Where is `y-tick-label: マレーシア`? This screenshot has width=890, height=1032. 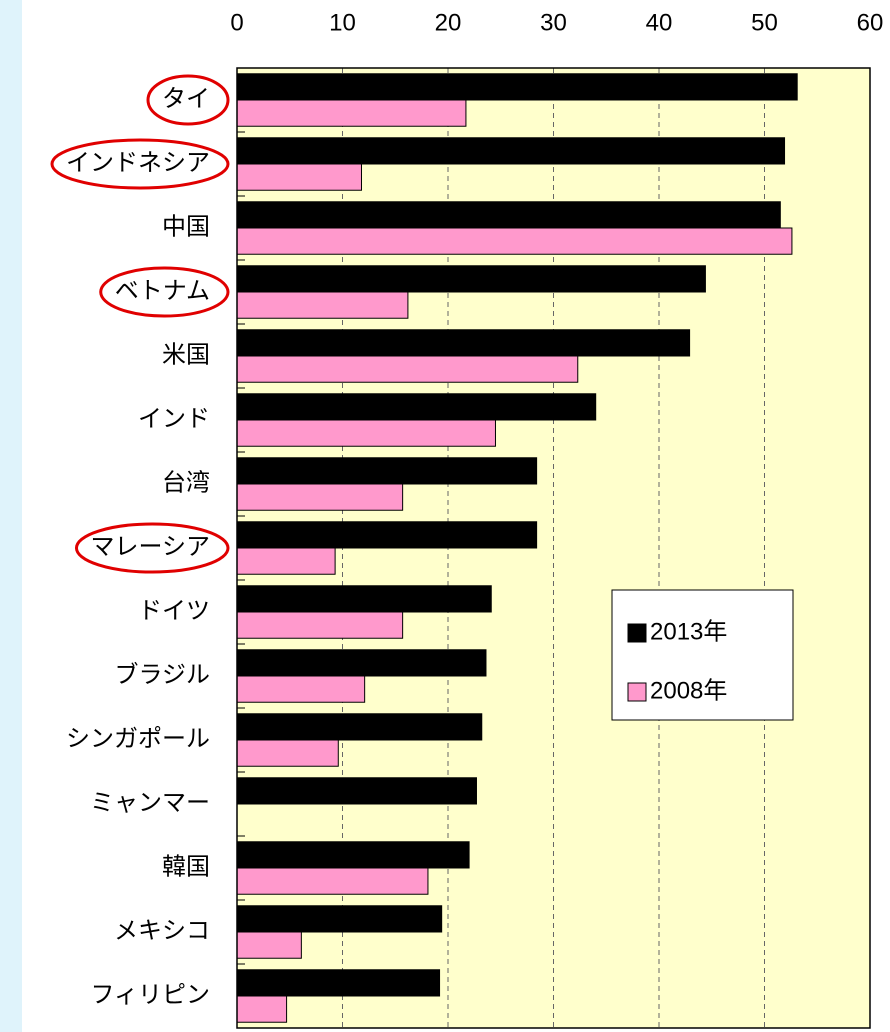 y-tick-label: マレーシア is located at coordinates (150, 546).